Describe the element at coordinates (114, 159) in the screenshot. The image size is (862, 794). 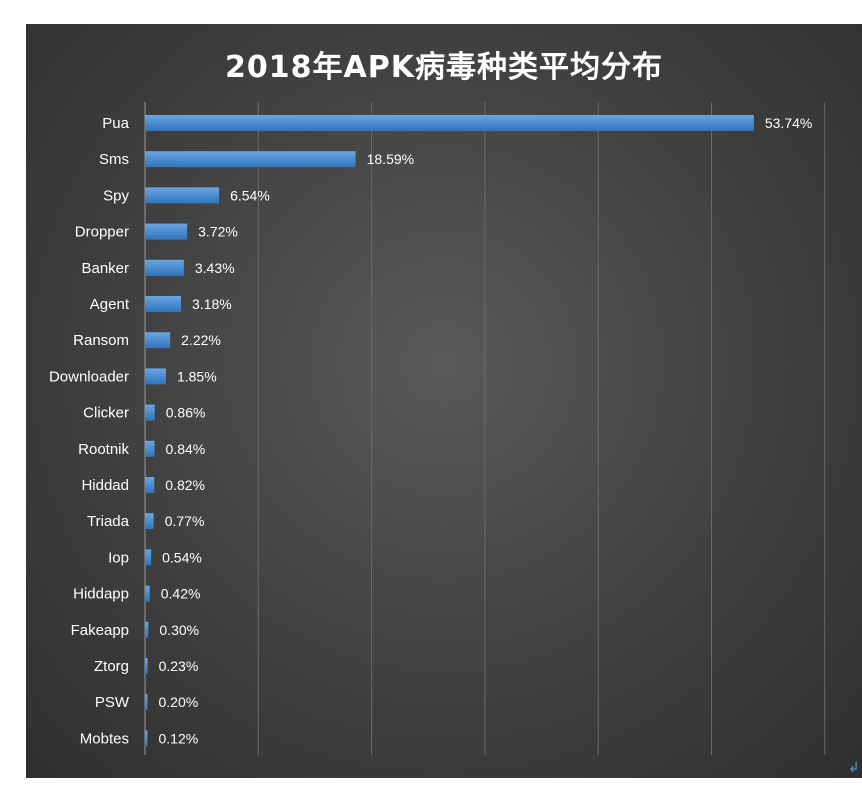
I see `category-label: Sms` at that location.